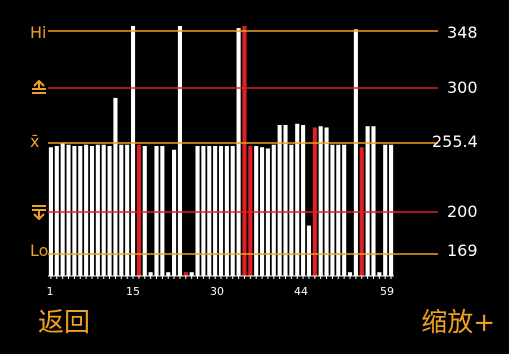 The image size is (509, 354). What do you see at coordinates (462, 250) in the screenshot?
I see `lo-value: 169` at bounding box center [462, 250].